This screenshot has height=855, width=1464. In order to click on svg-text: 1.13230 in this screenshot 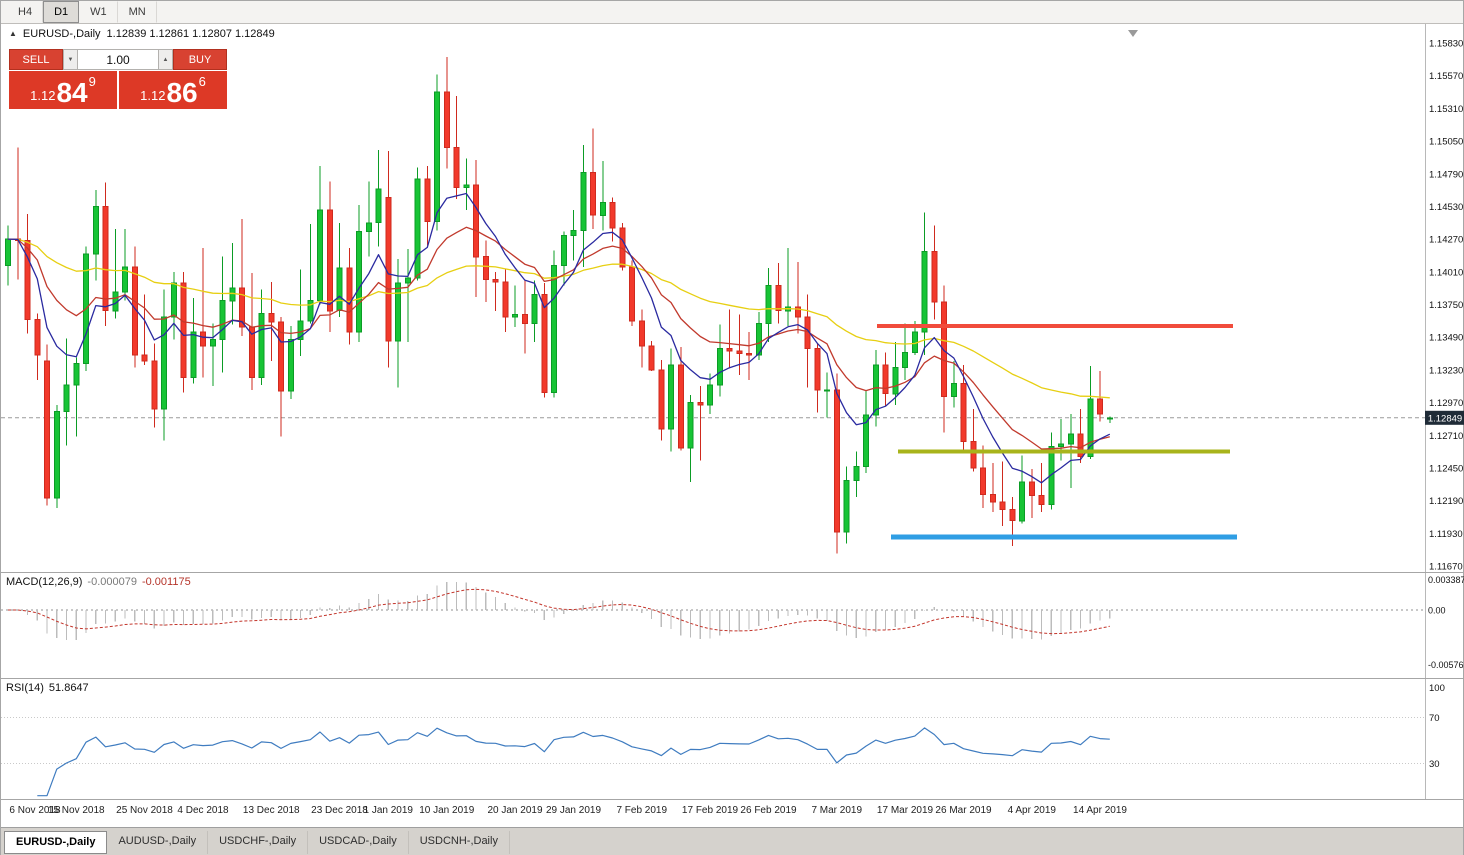, I will do `click(1446, 370)`.